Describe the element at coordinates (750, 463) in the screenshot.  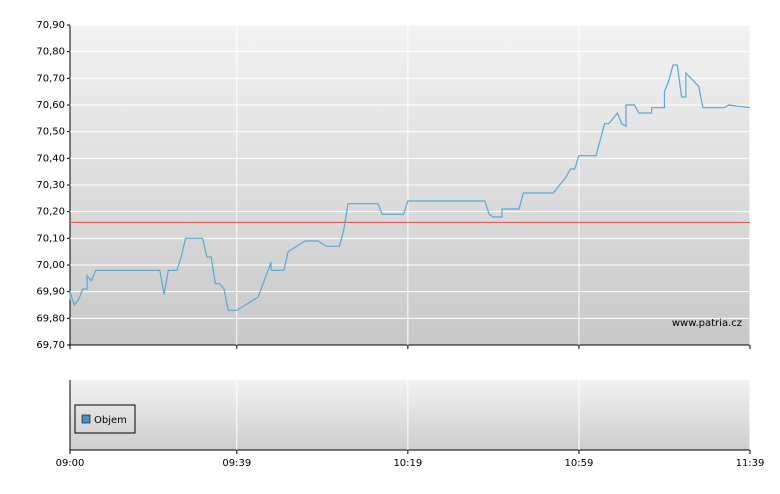
I see `x-tick-label: 11:39` at that location.